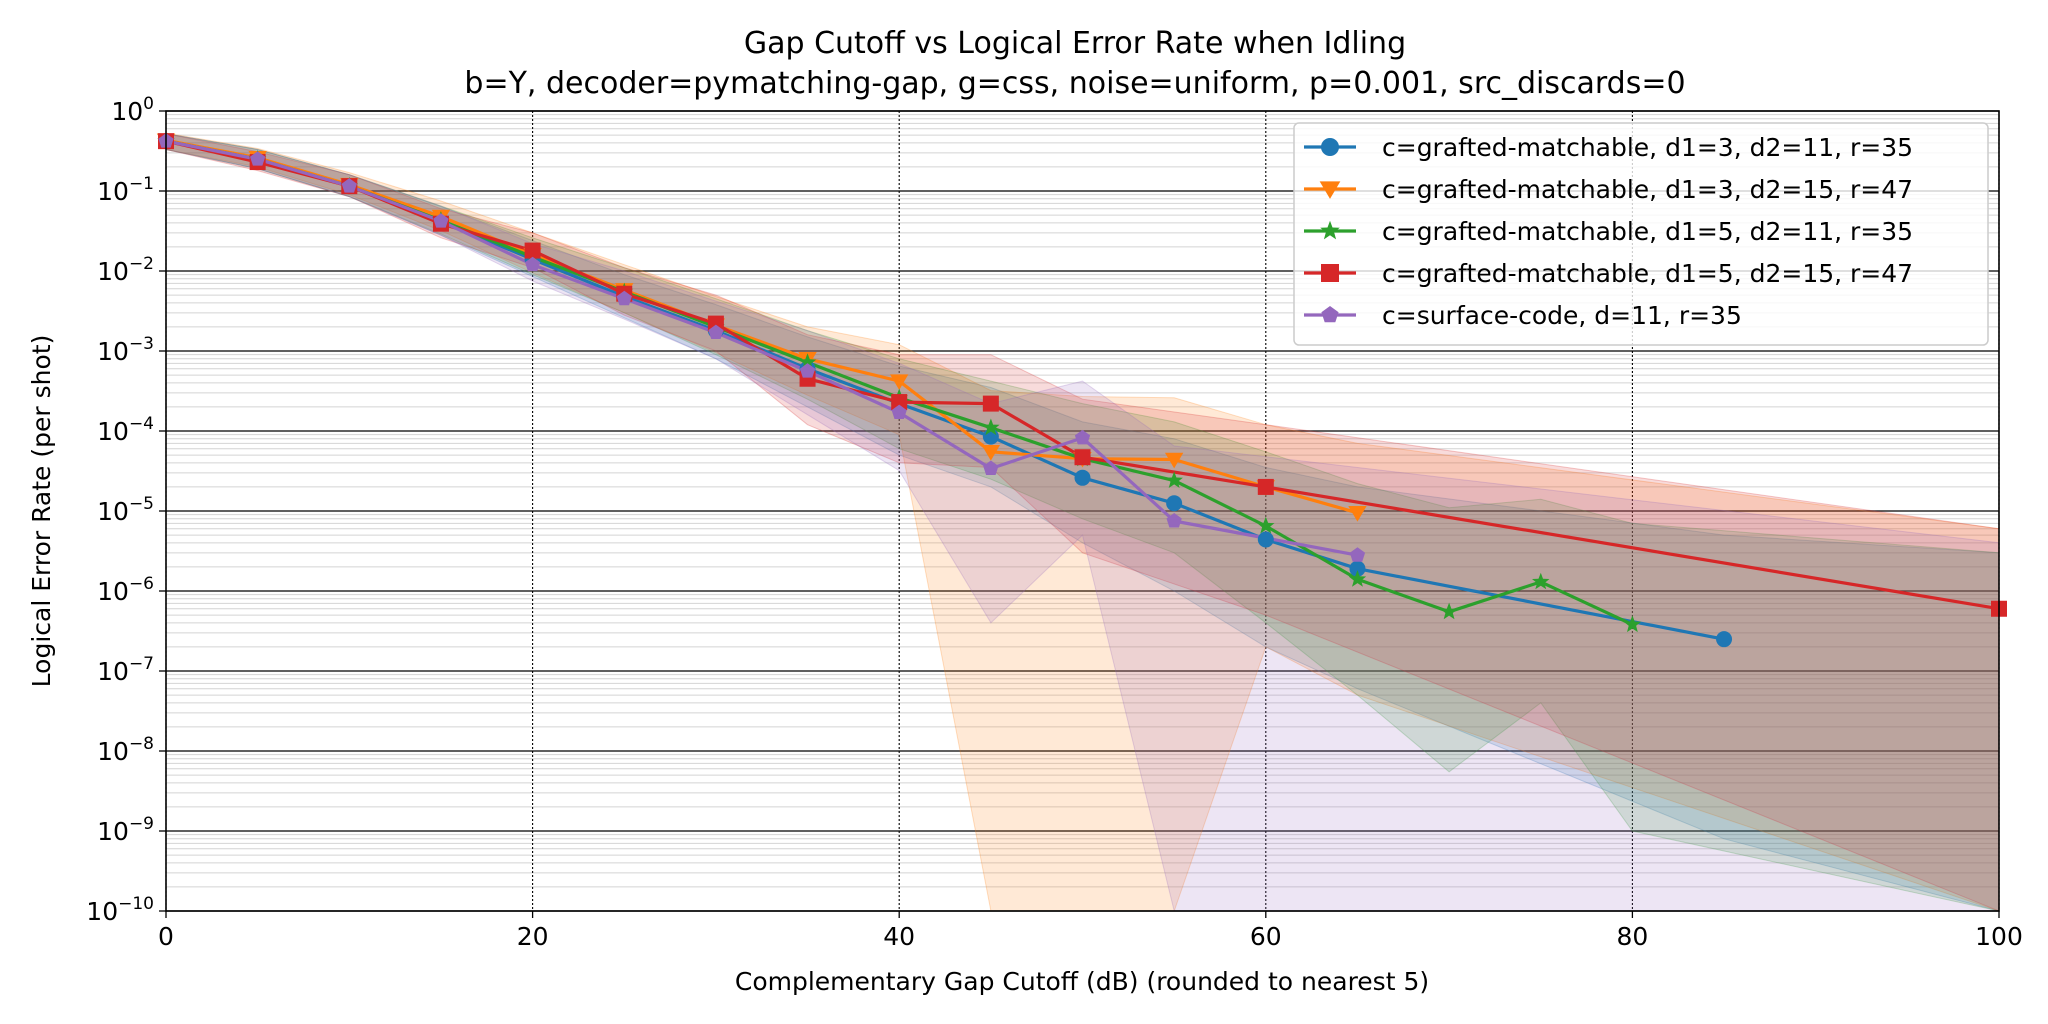 The height and width of the screenshot is (1024, 2048). What do you see at coordinates (125, 430) in the screenshot?
I see `y-tick-label: 10⁻⁴` at bounding box center [125, 430].